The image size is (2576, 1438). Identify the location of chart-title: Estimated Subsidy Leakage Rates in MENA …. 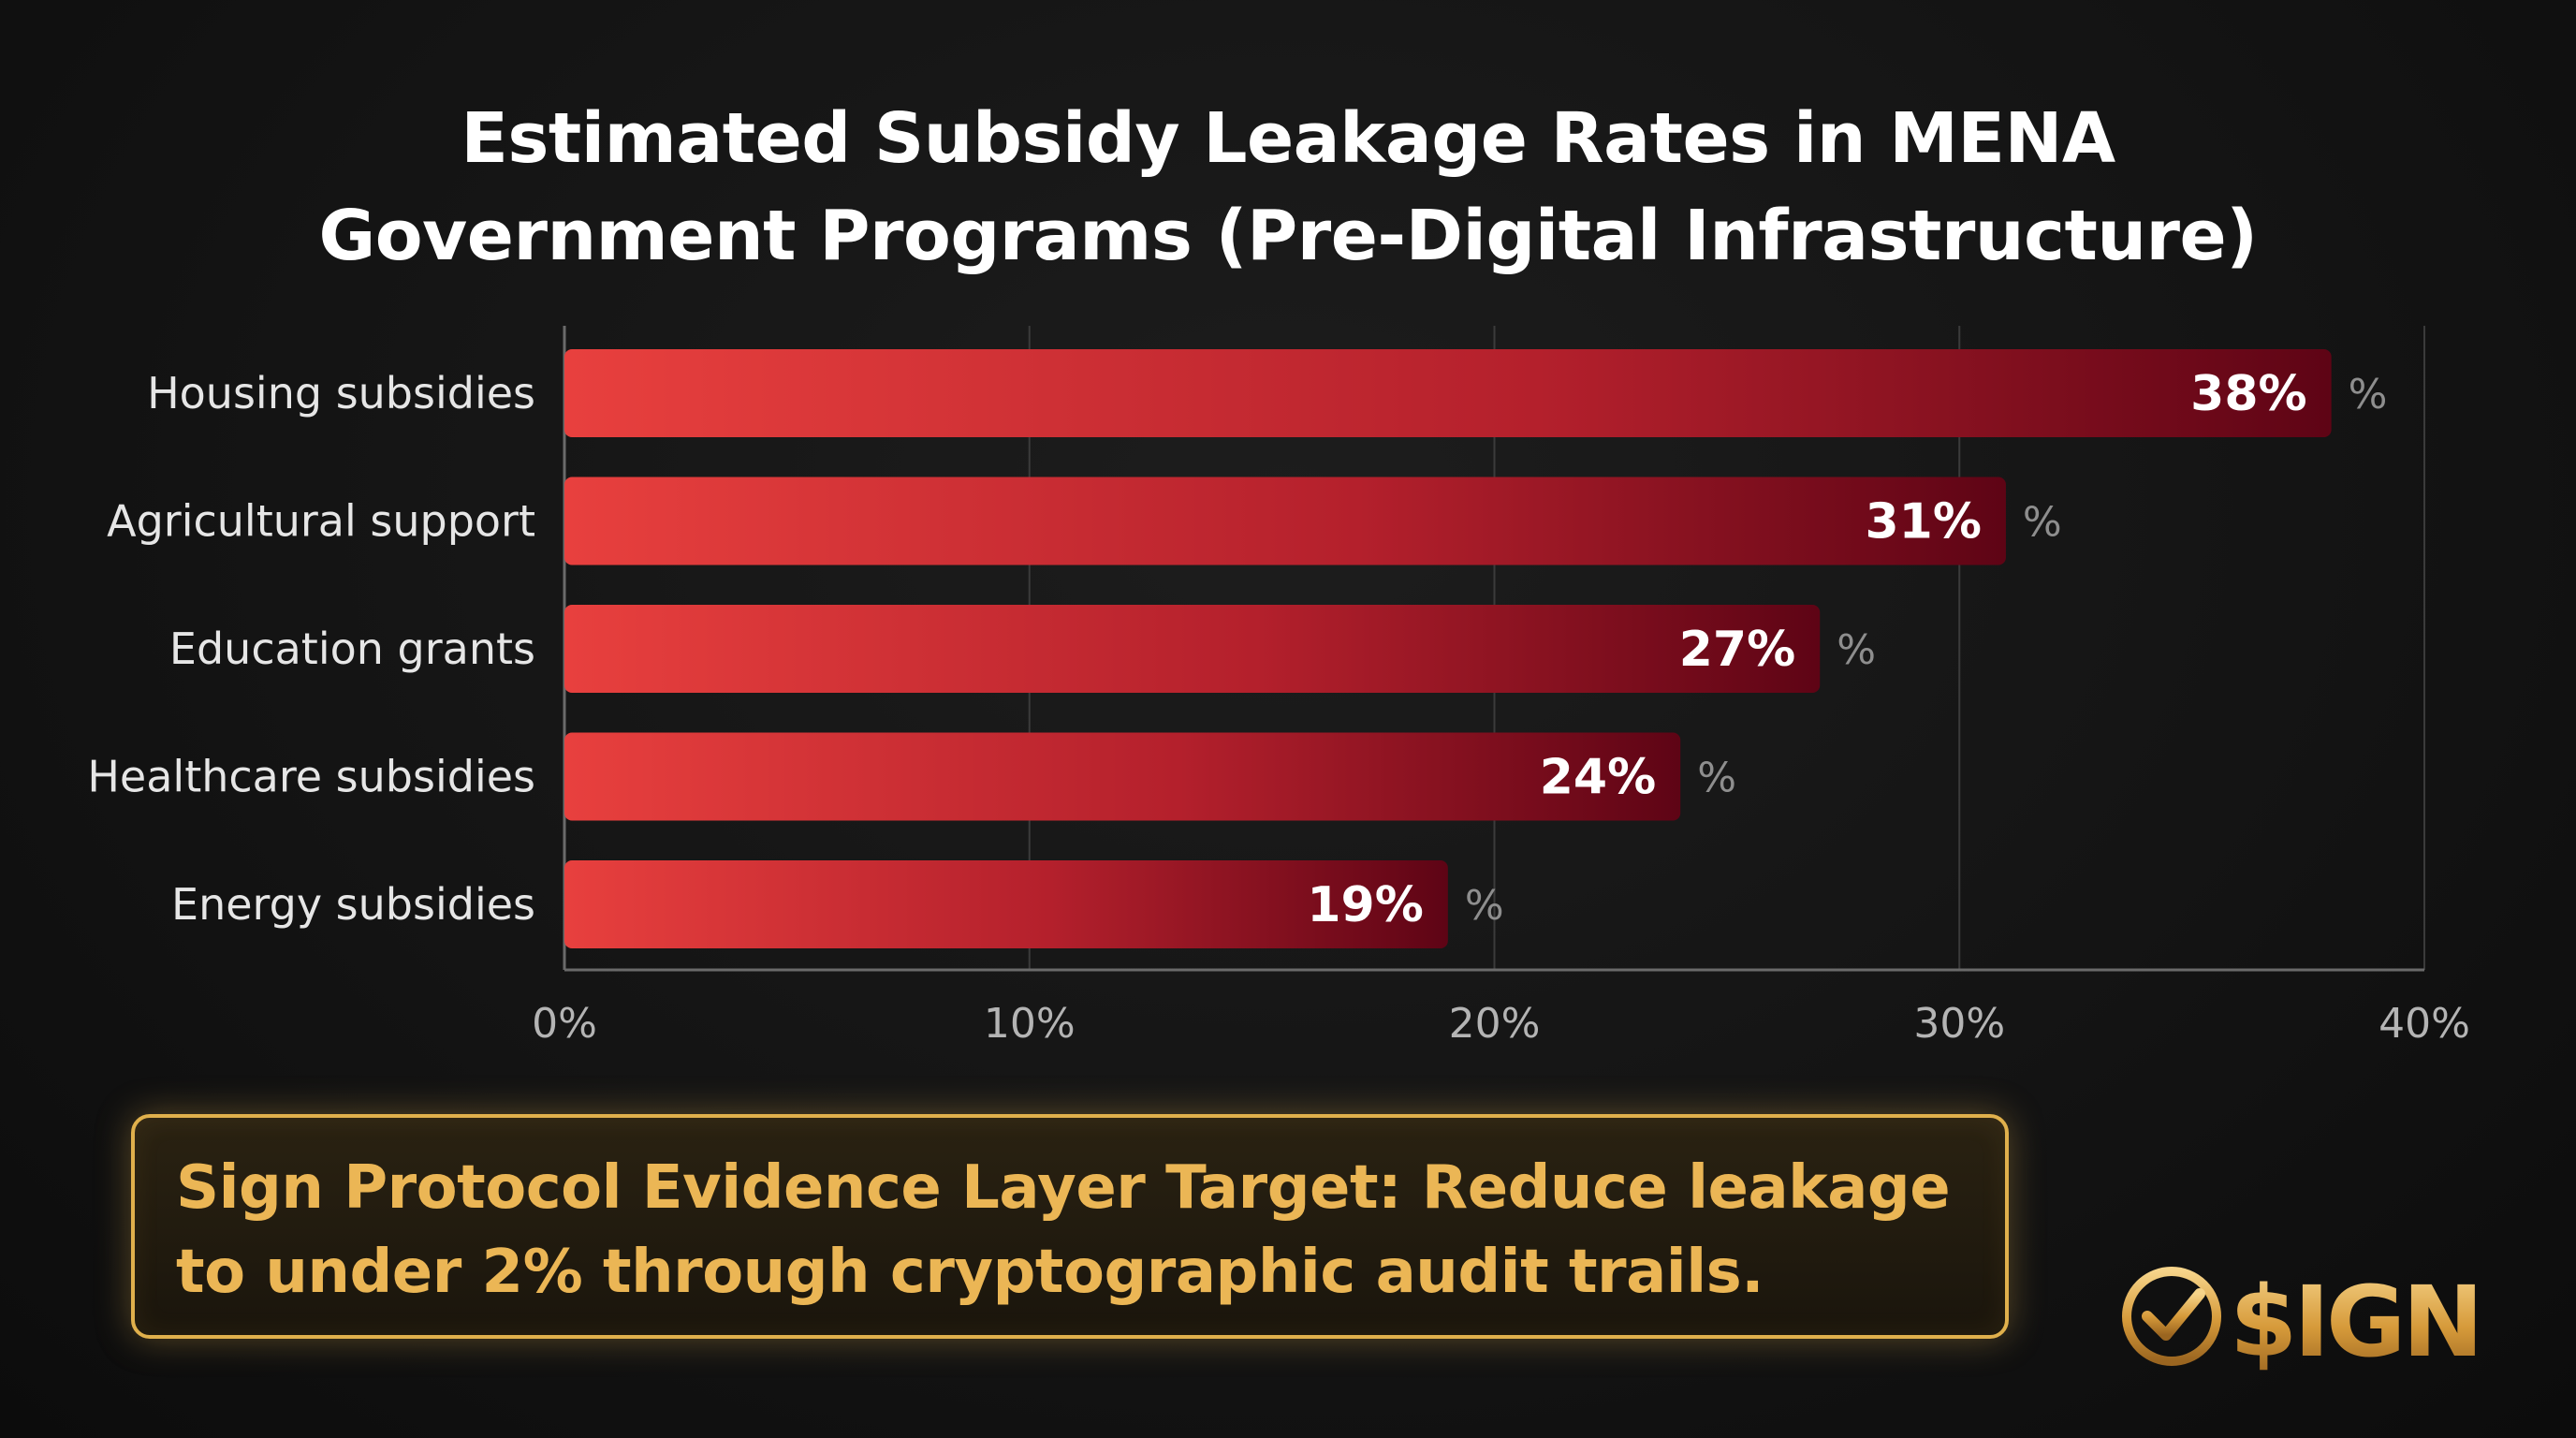
(1288, 187).